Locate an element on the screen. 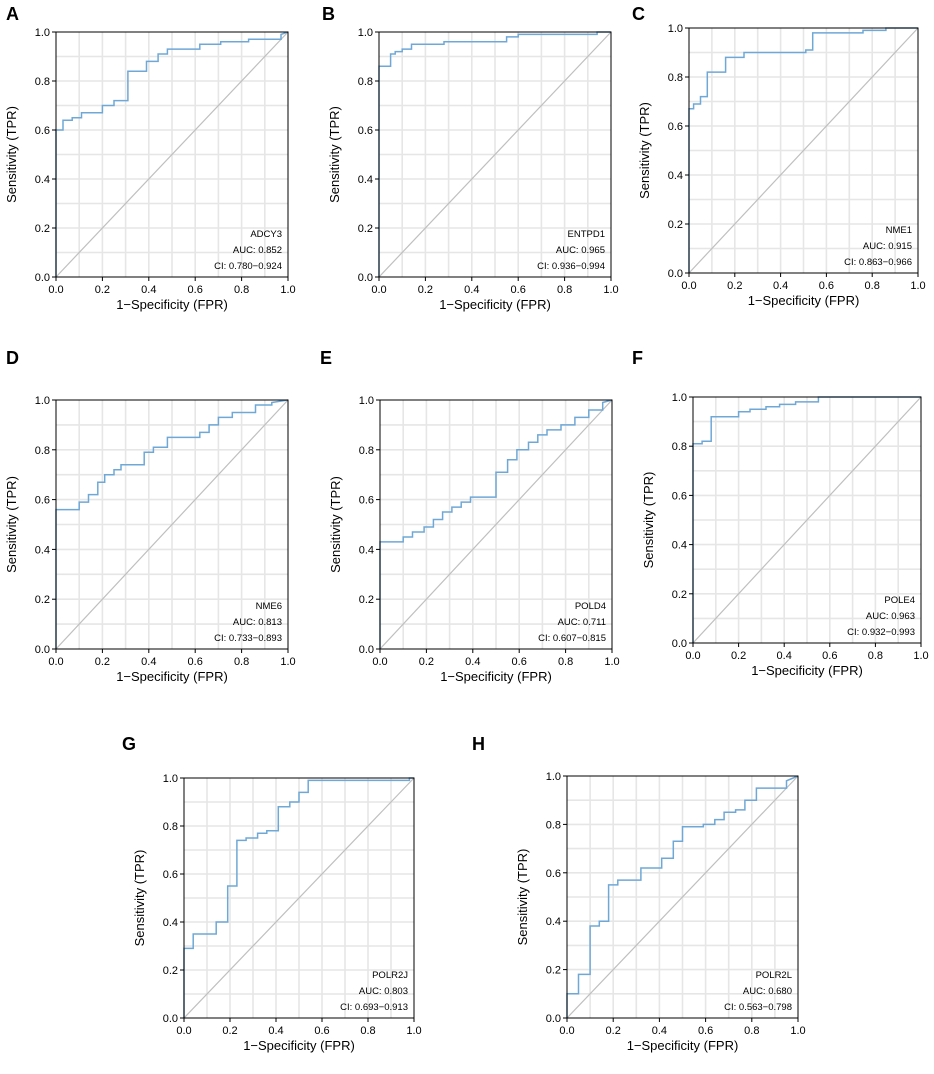 This screenshot has width=934, height=1074. auc-label: AUC: 0.852 is located at coordinates (257, 250).